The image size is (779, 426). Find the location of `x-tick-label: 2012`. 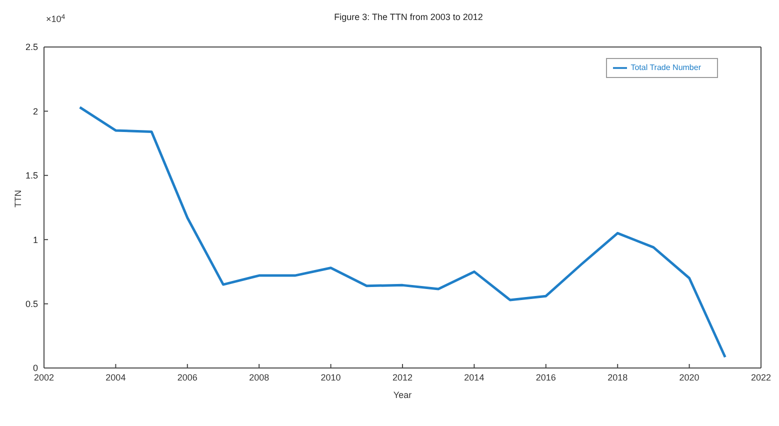

x-tick-label: 2012 is located at coordinates (402, 377).